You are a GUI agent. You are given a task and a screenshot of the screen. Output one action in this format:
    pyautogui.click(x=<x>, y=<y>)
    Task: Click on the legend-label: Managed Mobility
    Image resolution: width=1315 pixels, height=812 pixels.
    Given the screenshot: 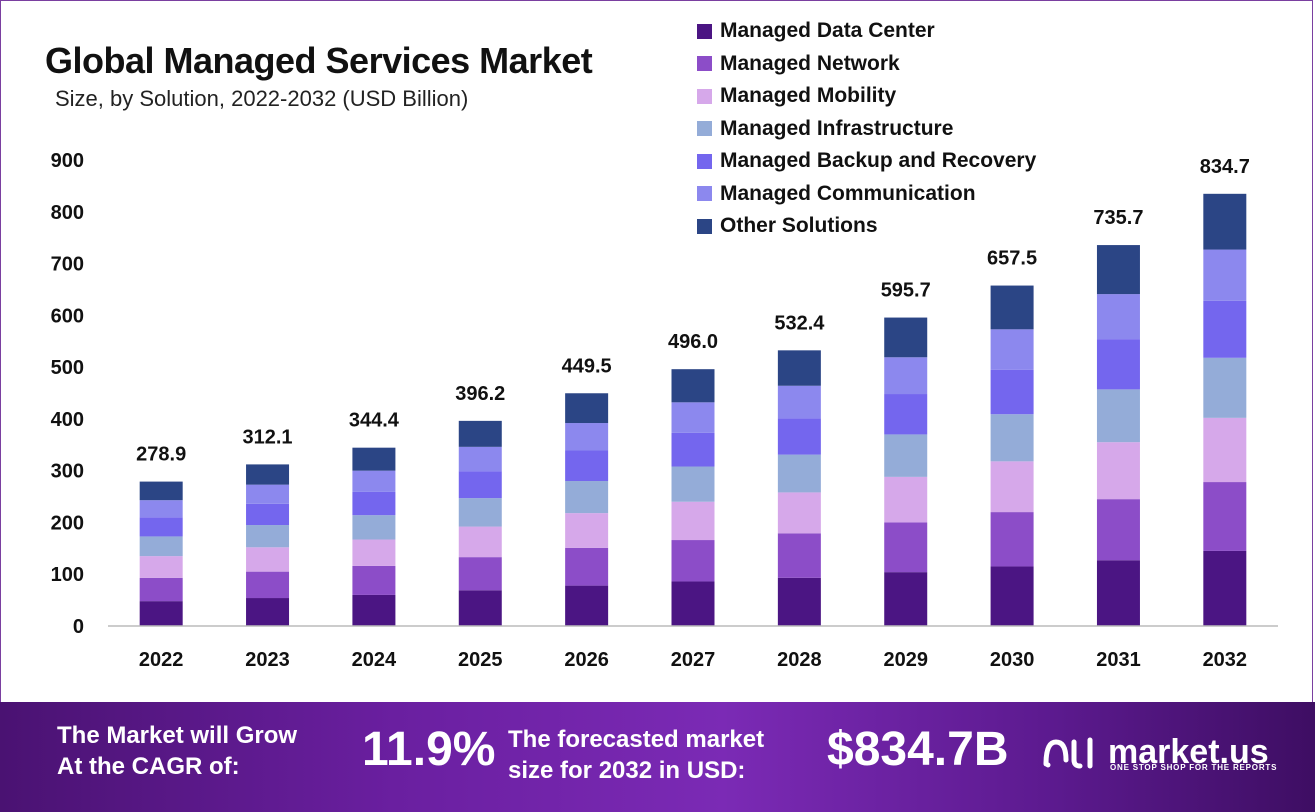 What is the action you would take?
    pyautogui.click(x=808, y=96)
    